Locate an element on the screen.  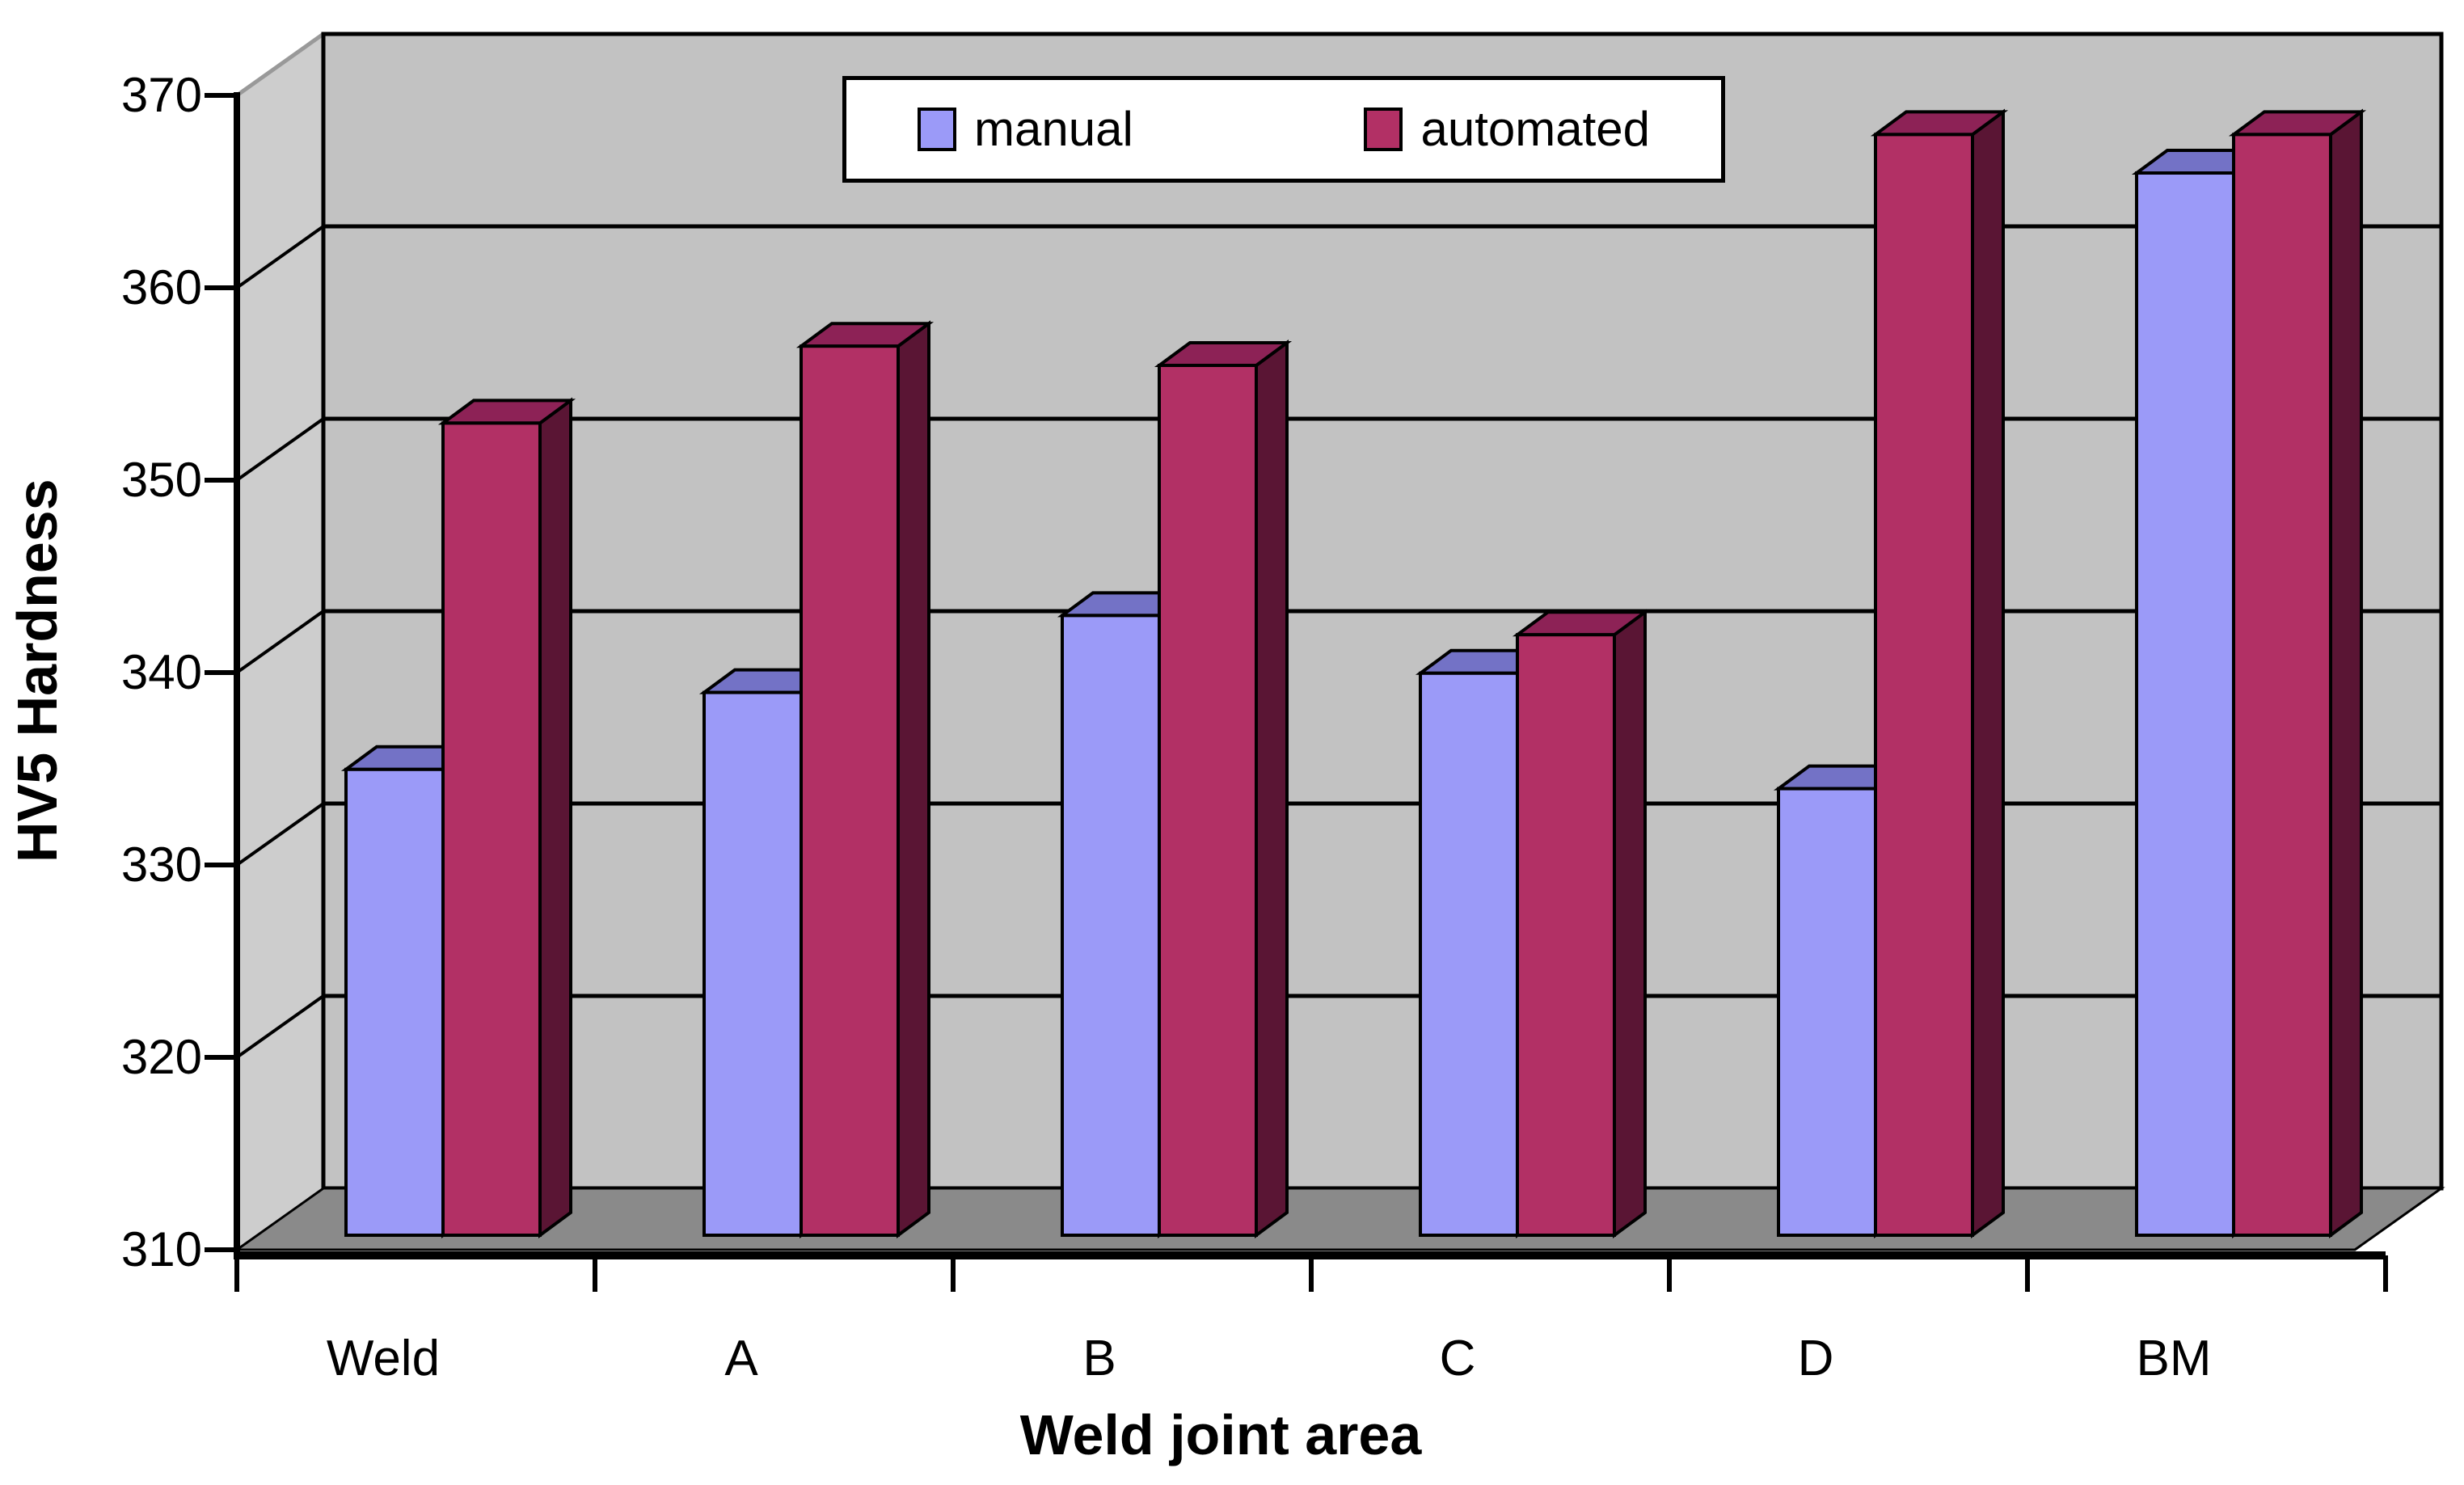
x-category-label: BM is located at coordinates (2174, 1358).